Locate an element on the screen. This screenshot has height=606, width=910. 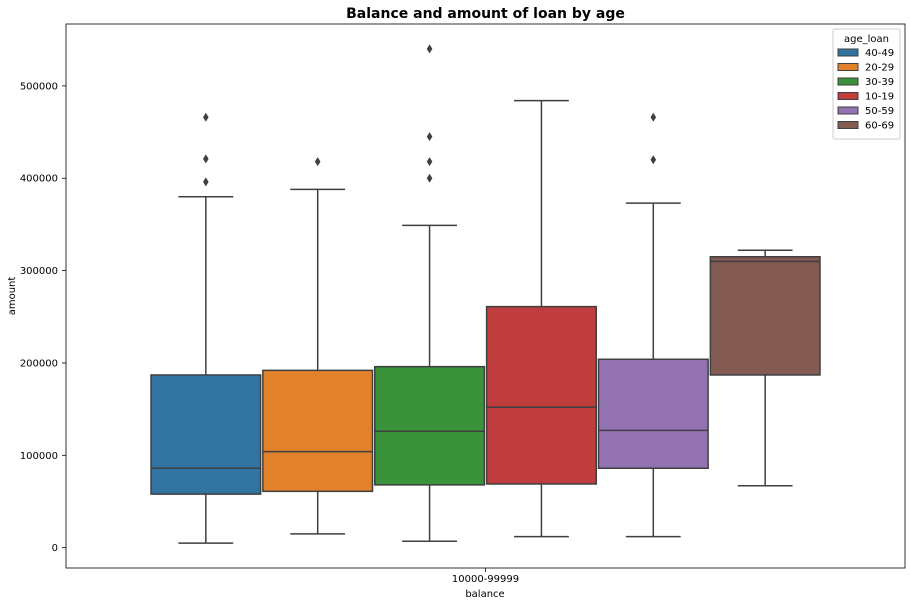
x-axis: 10000-99999 is located at coordinates (485, 576).